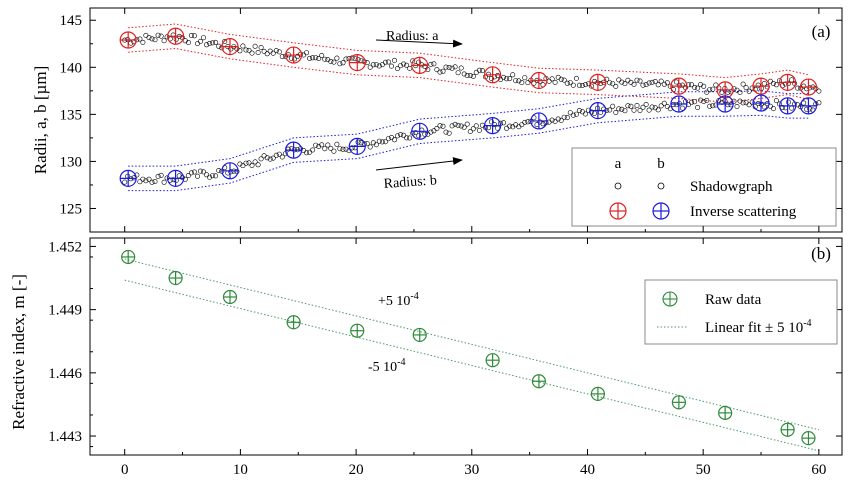 Image resolution: width=852 pixels, height=484 pixels. I want to click on panel-b-y-tick-label: 1.446, so click(65, 374).